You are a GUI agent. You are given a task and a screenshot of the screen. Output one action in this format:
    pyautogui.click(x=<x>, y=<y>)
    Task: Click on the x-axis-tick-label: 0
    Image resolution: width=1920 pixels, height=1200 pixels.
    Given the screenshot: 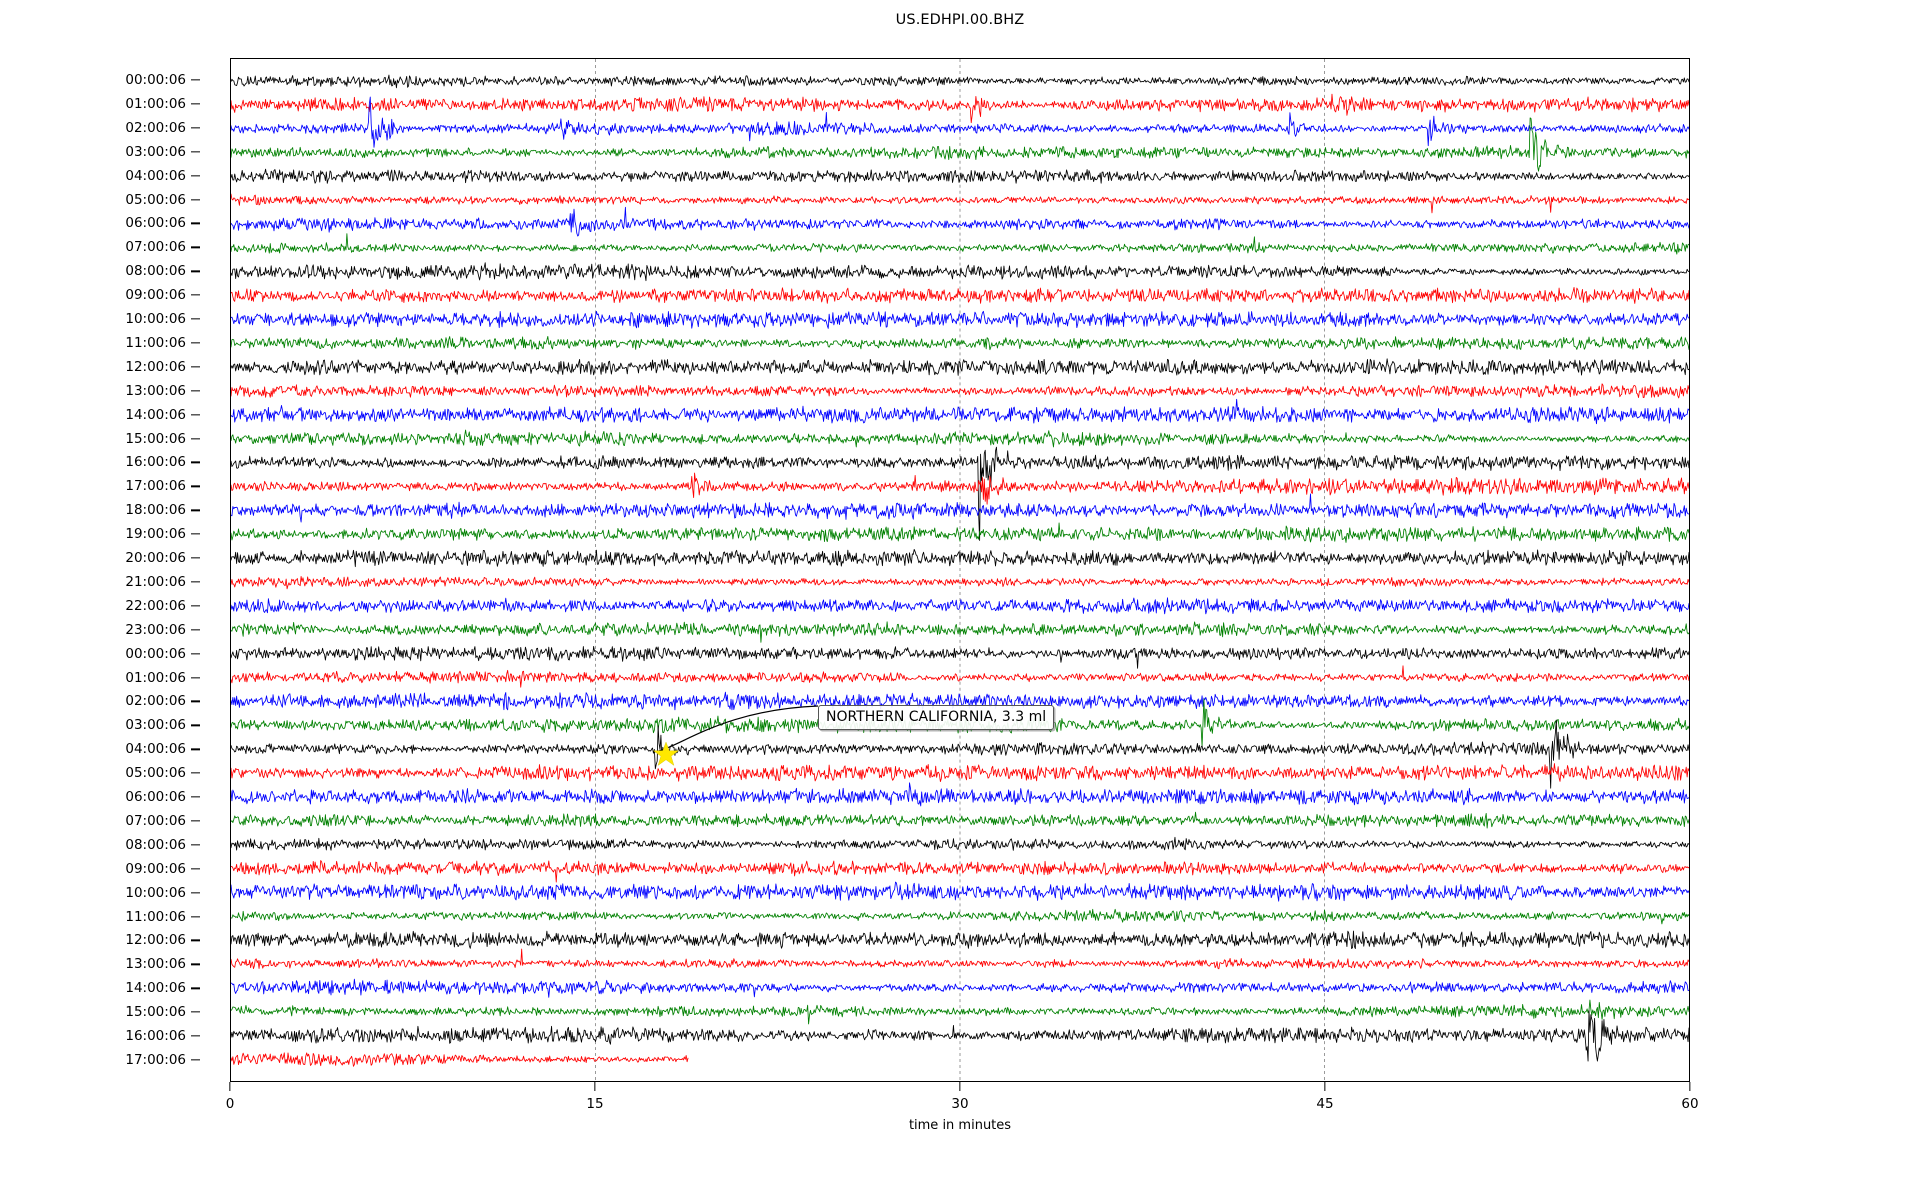 What is the action you would take?
    pyautogui.click(x=230, y=1104)
    